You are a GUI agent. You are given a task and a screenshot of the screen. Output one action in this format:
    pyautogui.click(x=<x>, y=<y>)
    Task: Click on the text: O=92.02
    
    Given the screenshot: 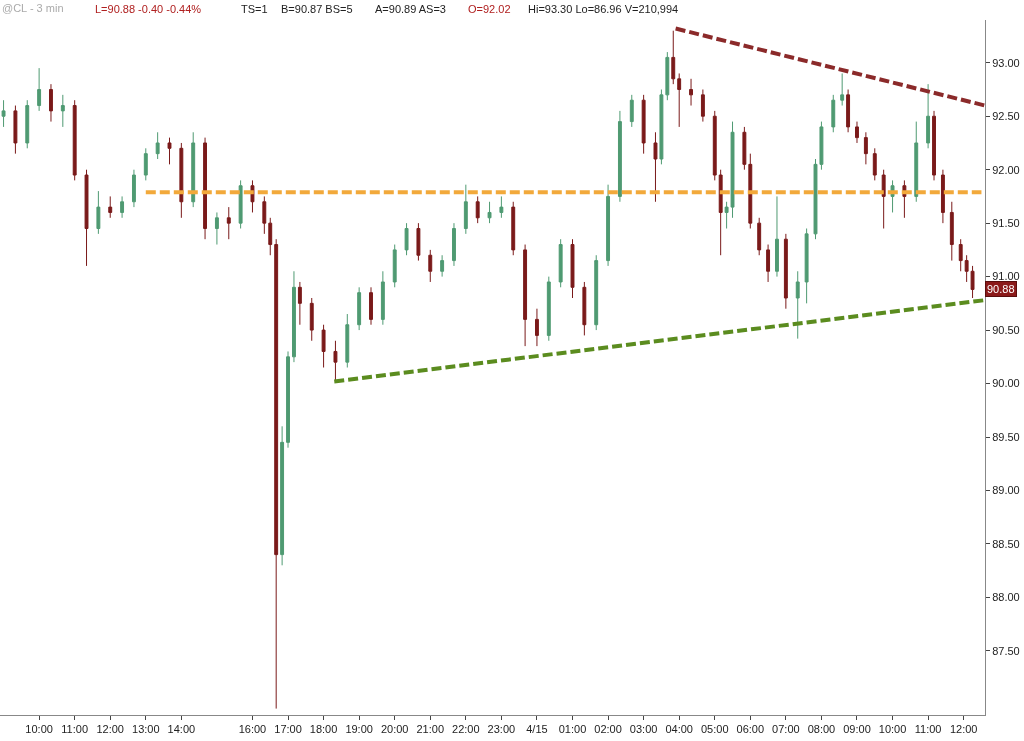 What is the action you would take?
    pyautogui.click(x=489, y=9)
    